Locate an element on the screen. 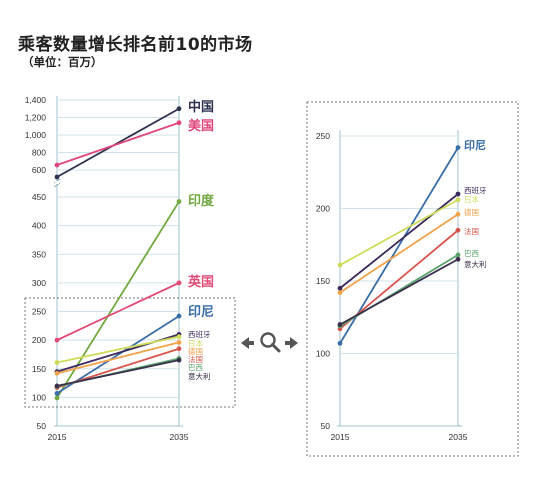 Image resolution: width=550 pixels, height=481 pixels. zoom-region-box is located at coordinates (130, 352).